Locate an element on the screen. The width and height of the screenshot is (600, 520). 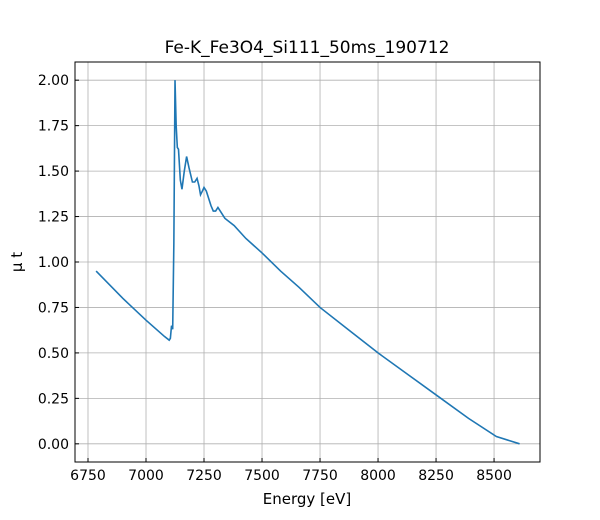
x-axis-label: Energy [eV] is located at coordinates (307, 499).